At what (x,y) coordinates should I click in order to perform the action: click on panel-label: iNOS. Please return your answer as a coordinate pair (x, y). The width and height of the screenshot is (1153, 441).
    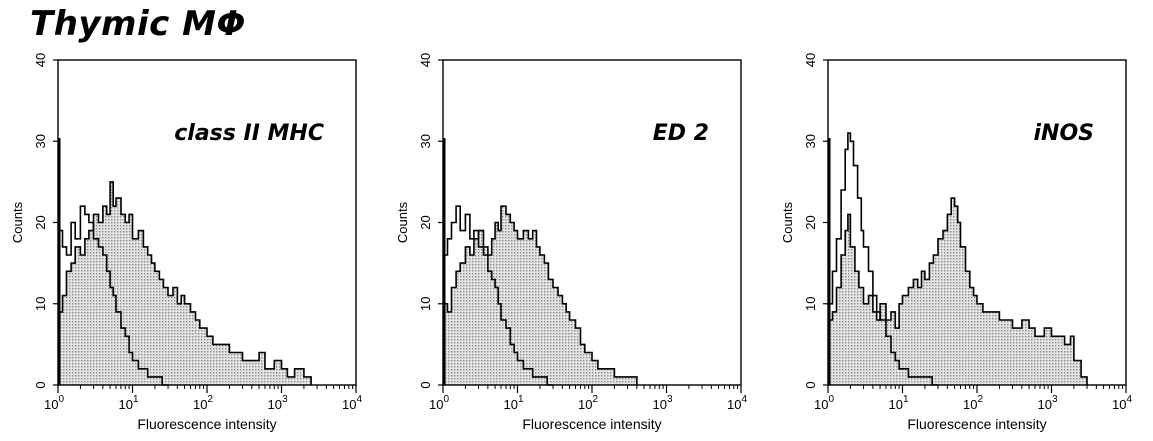
    Looking at the image, I should click on (1064, 133).